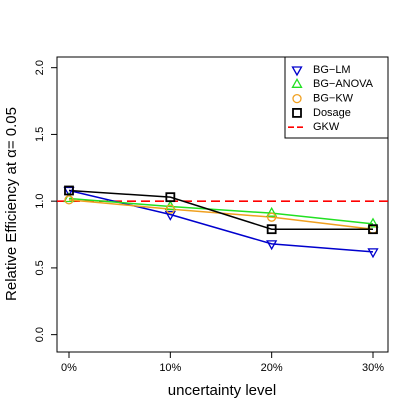 Image resolution: width=415 pixels, height=415 pixels. I want to click on y-tick-label: 2.0, so click(40, 67).